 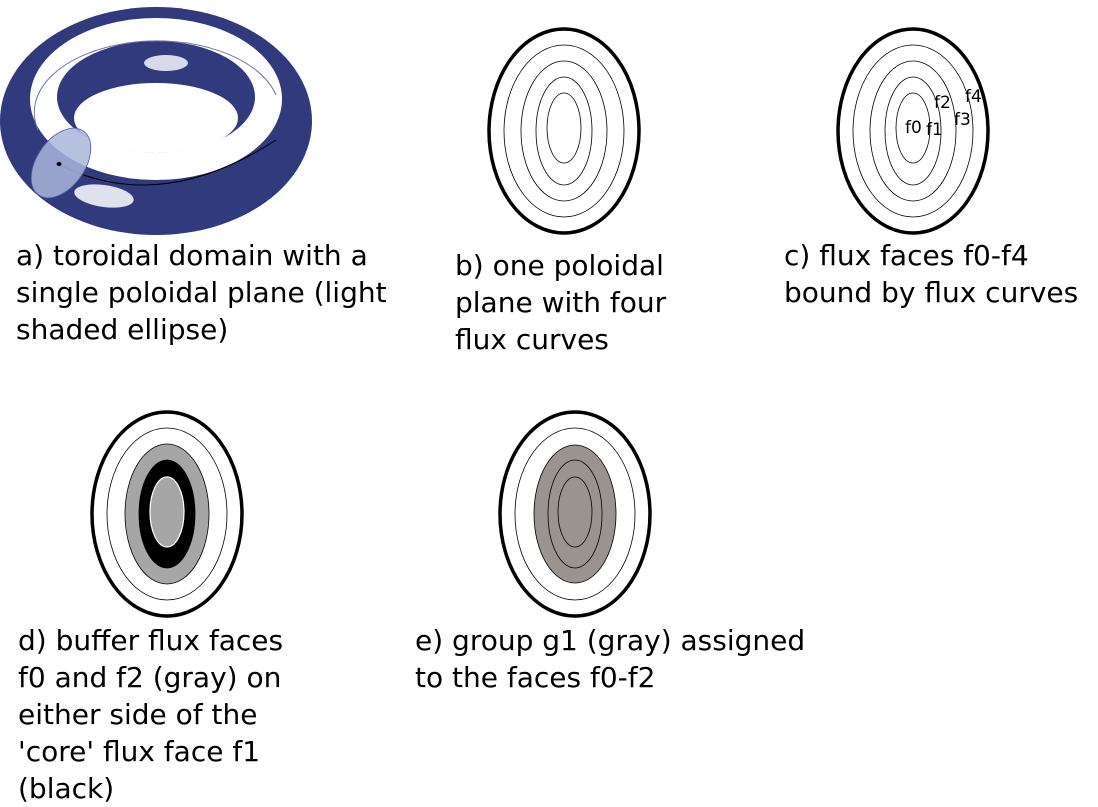 What do you see at coordinates (931, 274) in the screenshot?
I see `caption-c: c) flux faces f0-f4 bound by flux curves` at bounding box center [931, 274].